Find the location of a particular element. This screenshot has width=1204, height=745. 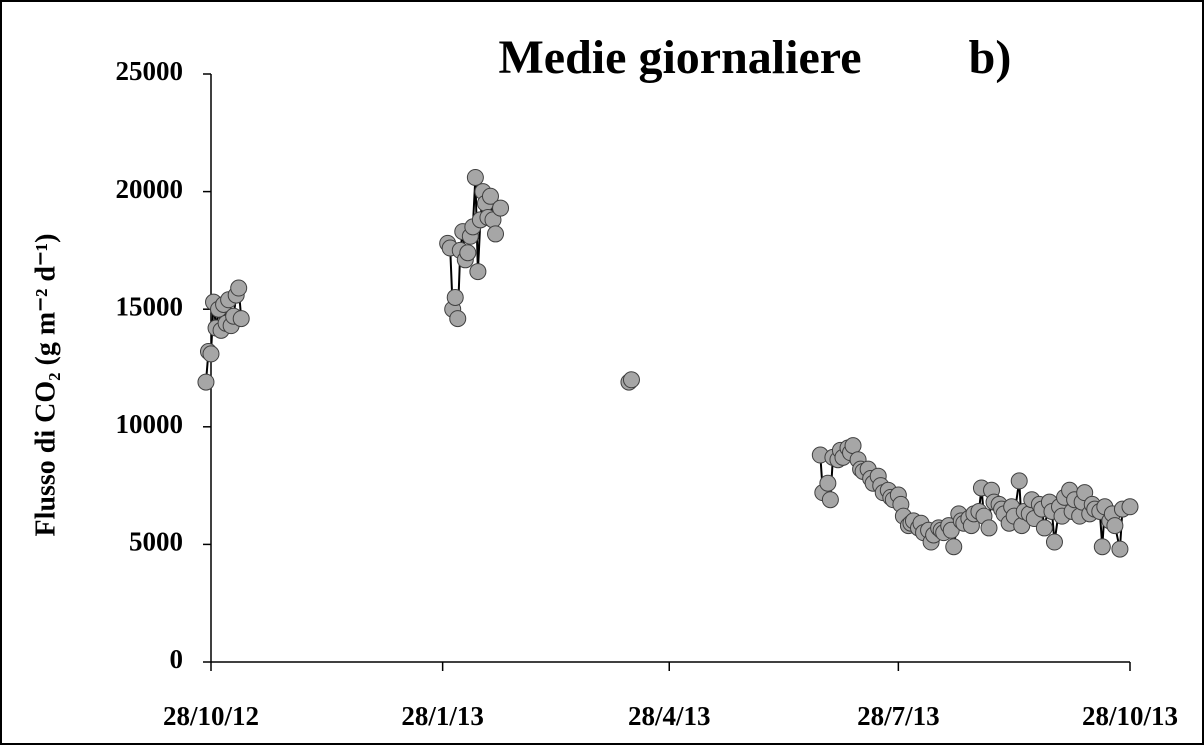

annotation: b) is located at coordinates (990, 57).